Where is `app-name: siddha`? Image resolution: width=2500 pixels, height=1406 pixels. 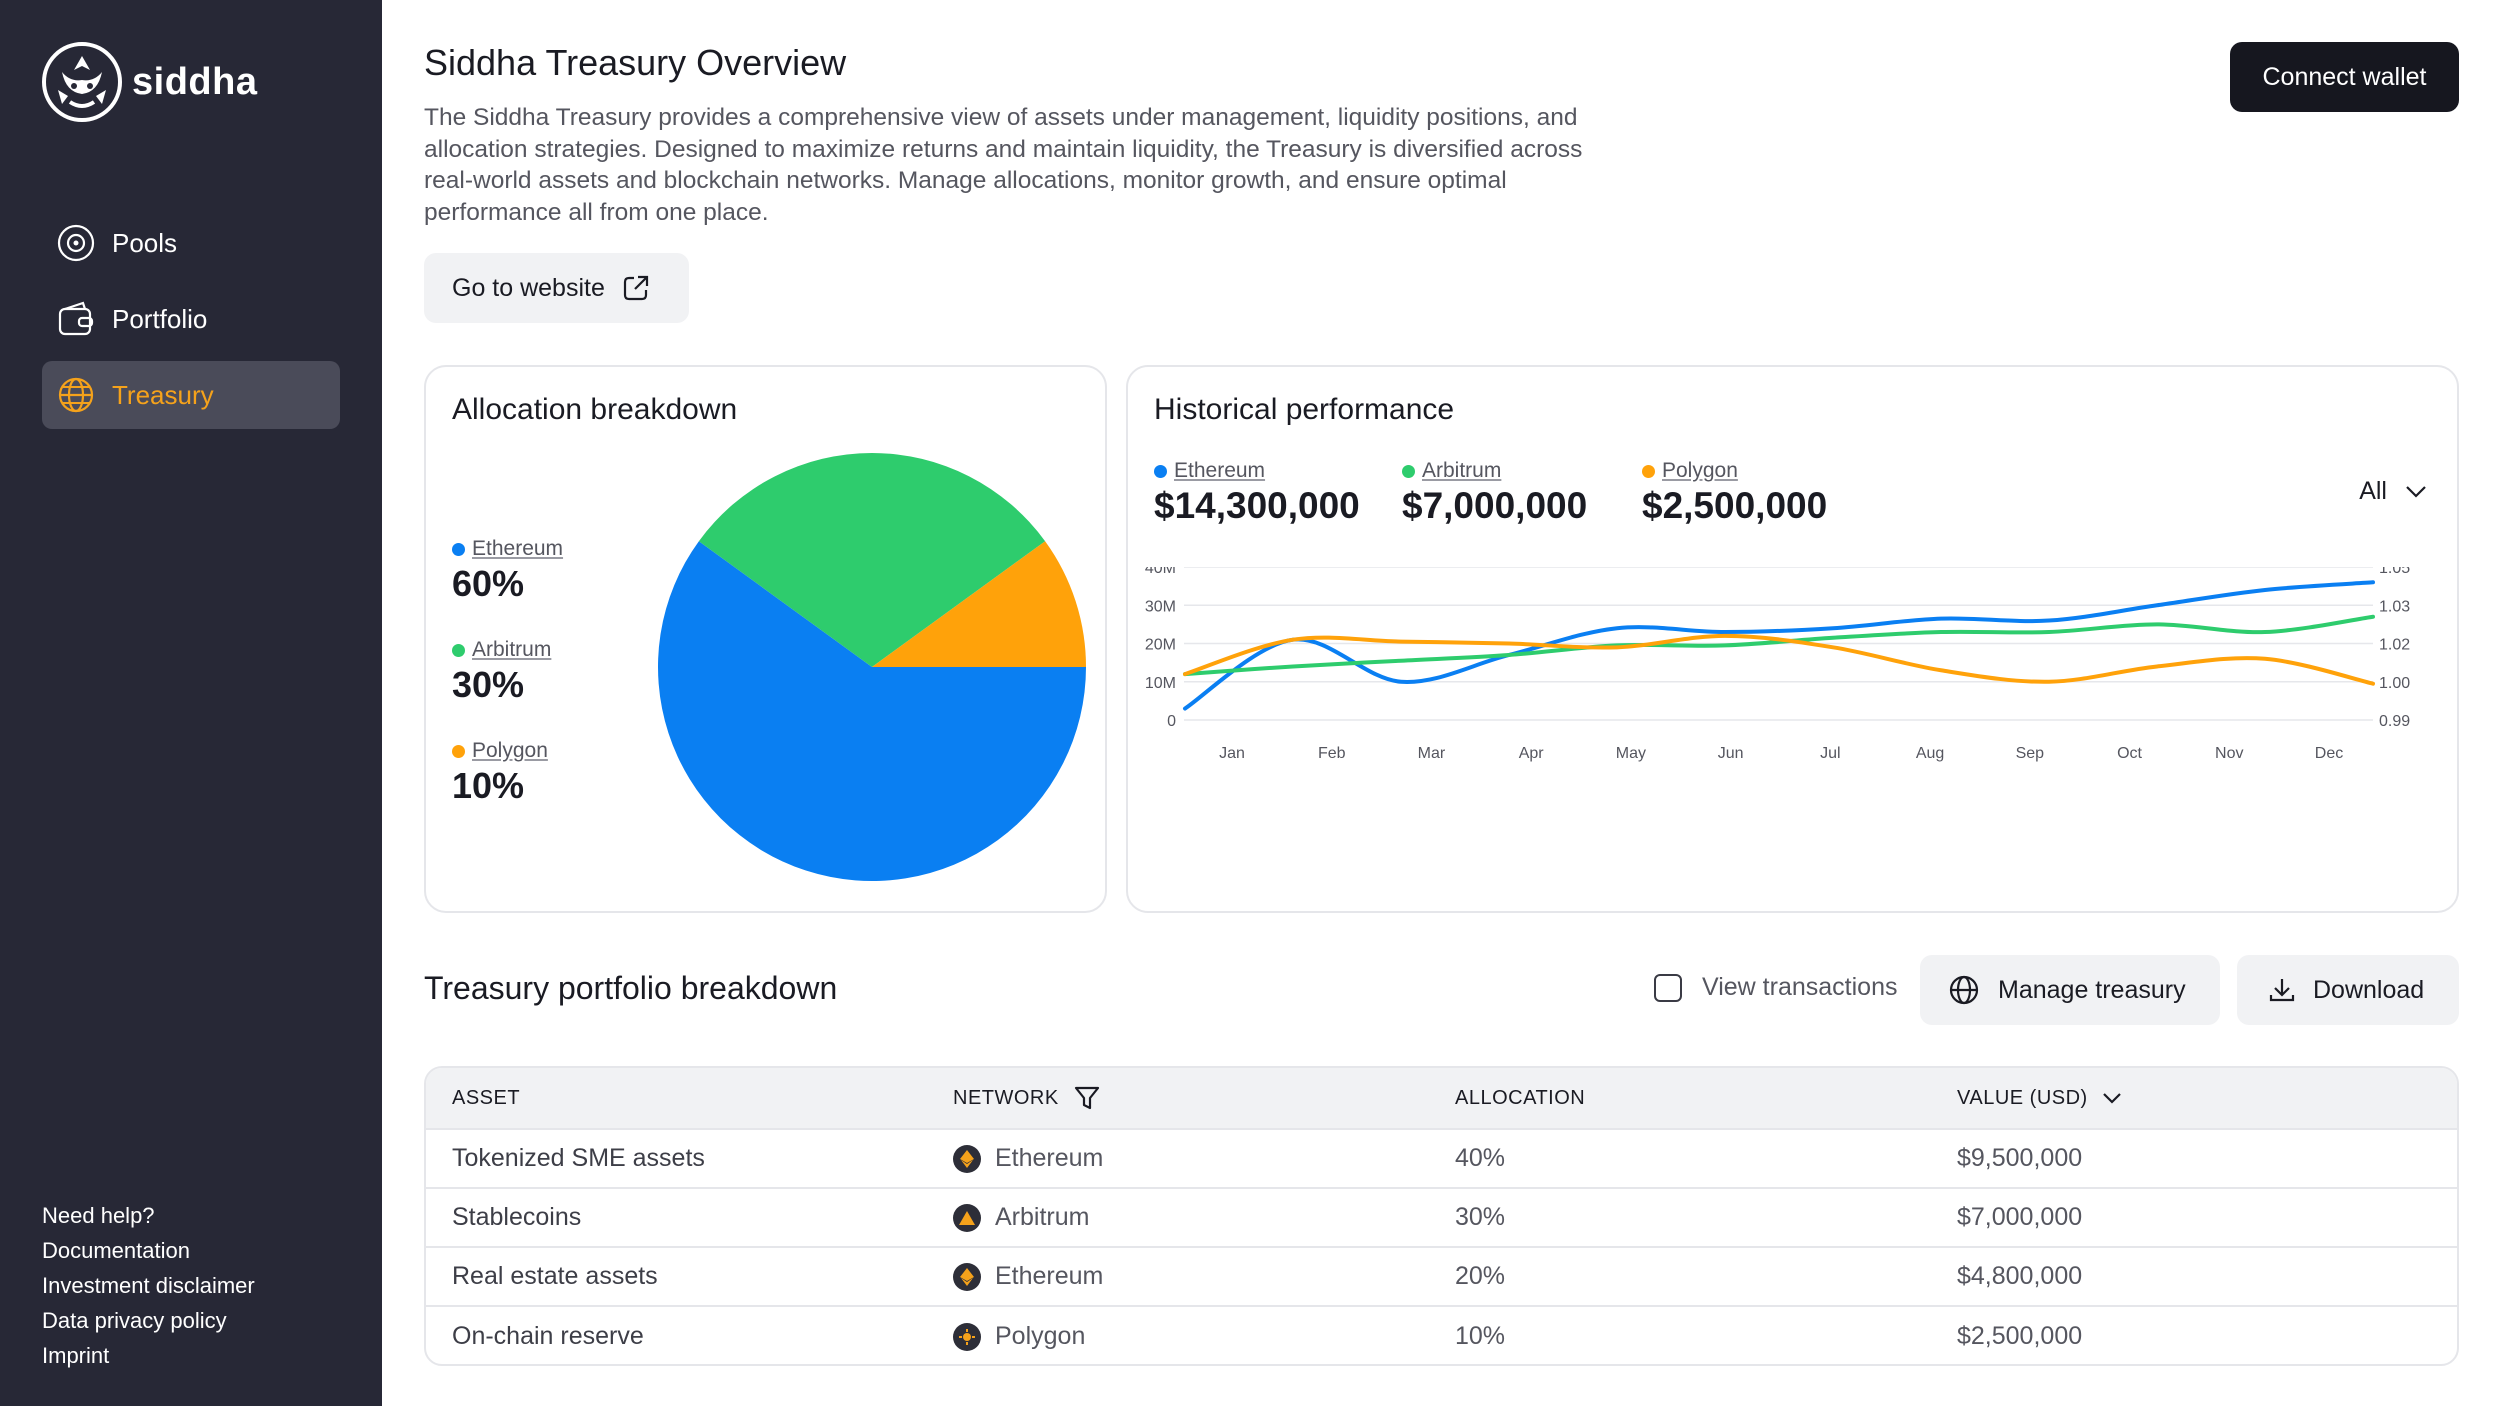 app-name: siddha is located at coordinates (195, 81).